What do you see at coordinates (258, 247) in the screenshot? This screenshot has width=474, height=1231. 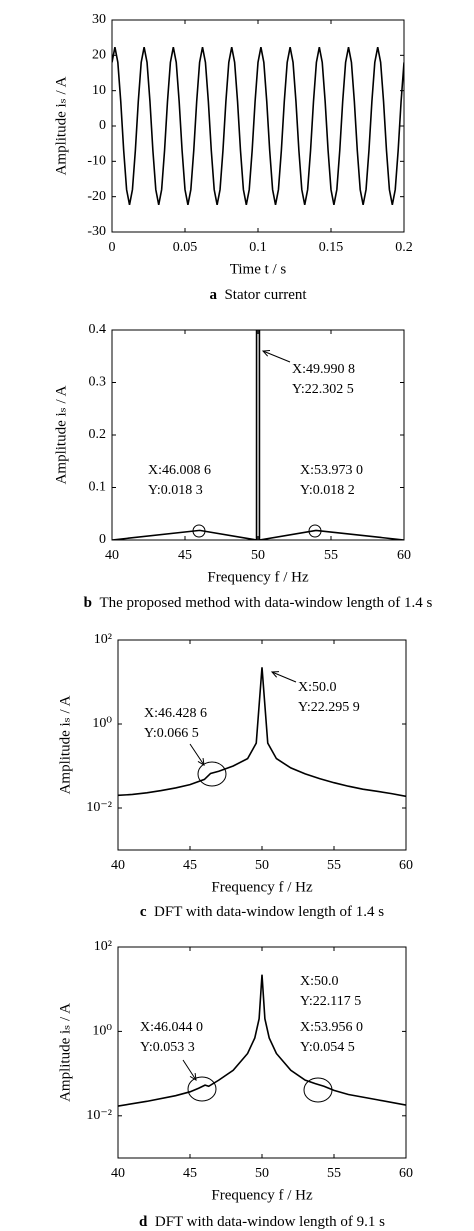 I see `x-tick-label: 0.1` at bounding box center [258, 247].